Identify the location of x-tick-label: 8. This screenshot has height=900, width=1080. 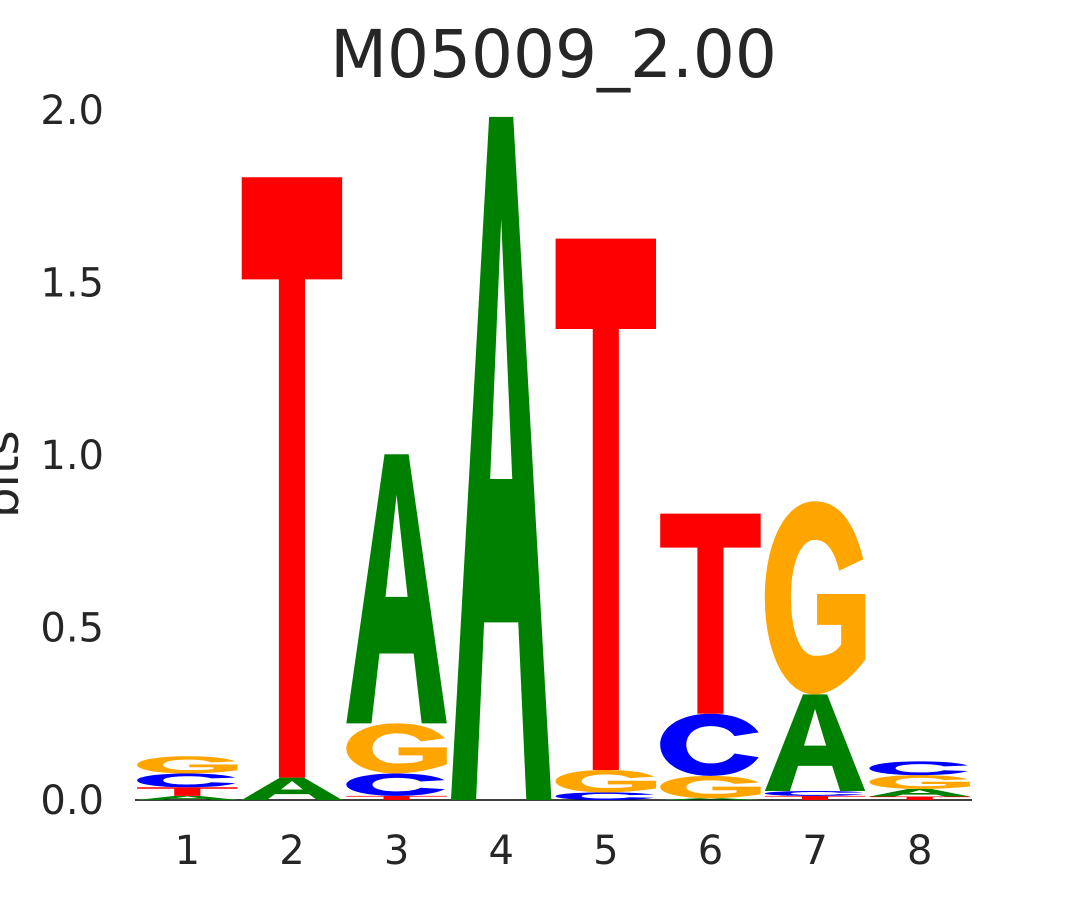
(919, 851).